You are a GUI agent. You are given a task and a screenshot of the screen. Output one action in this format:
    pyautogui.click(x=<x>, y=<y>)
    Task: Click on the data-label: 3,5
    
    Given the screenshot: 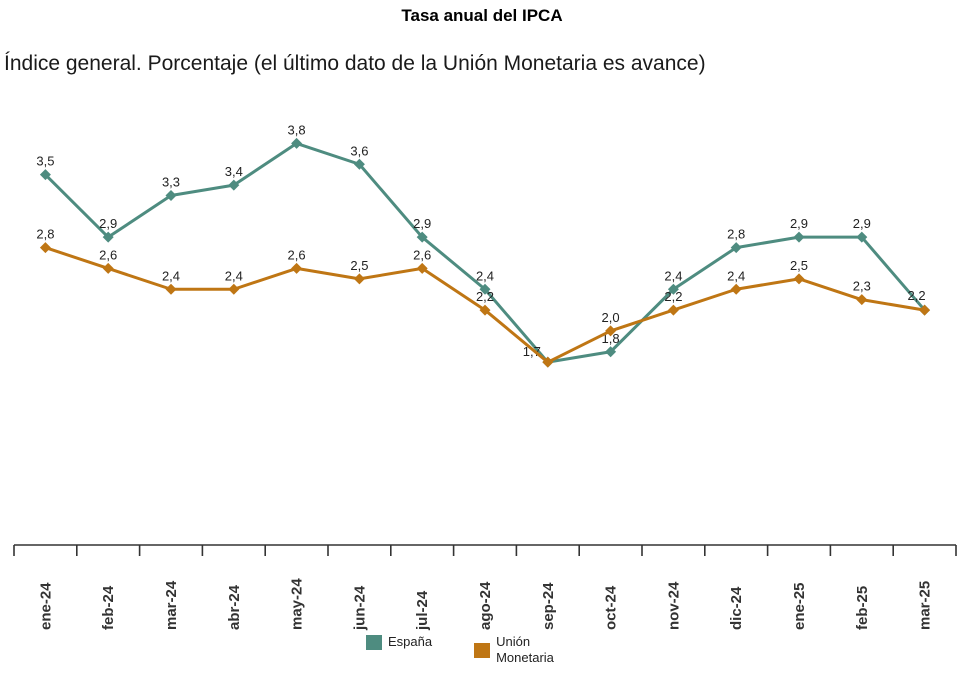 What is the action you would take?
    pyautogui.click(x=45, y=161)
    